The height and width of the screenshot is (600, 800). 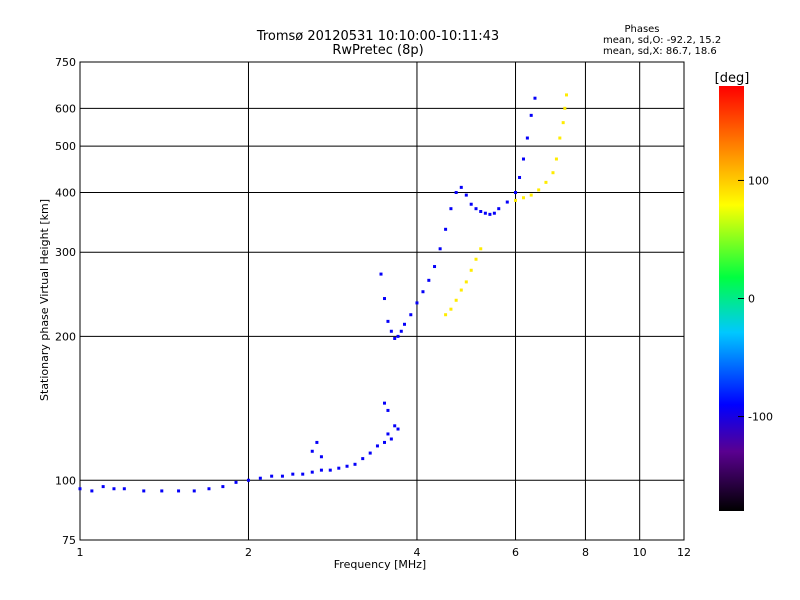 I want to click on x-tick-label: 4, so click(x=416, y=552).